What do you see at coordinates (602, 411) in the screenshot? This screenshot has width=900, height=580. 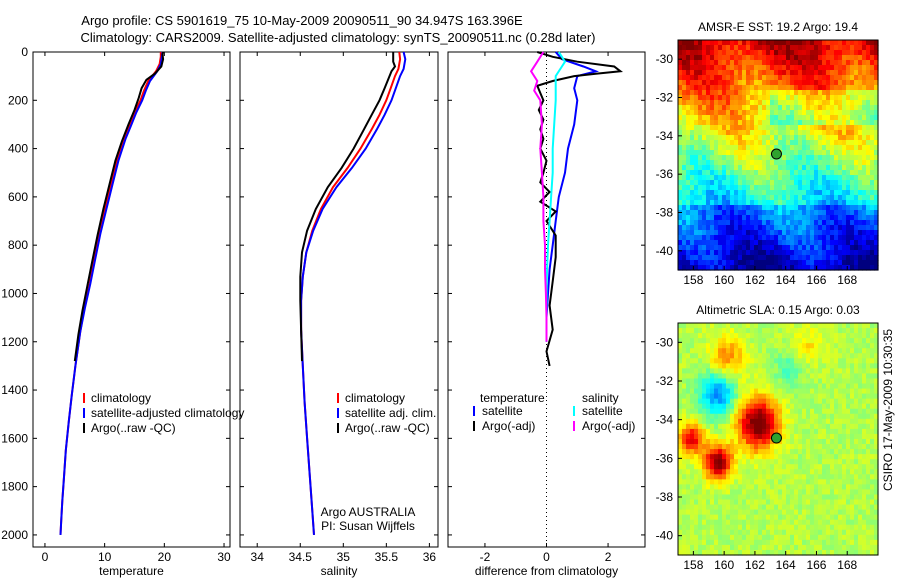 I see `legend-entry: satellite` at bounding box center [602, 411].